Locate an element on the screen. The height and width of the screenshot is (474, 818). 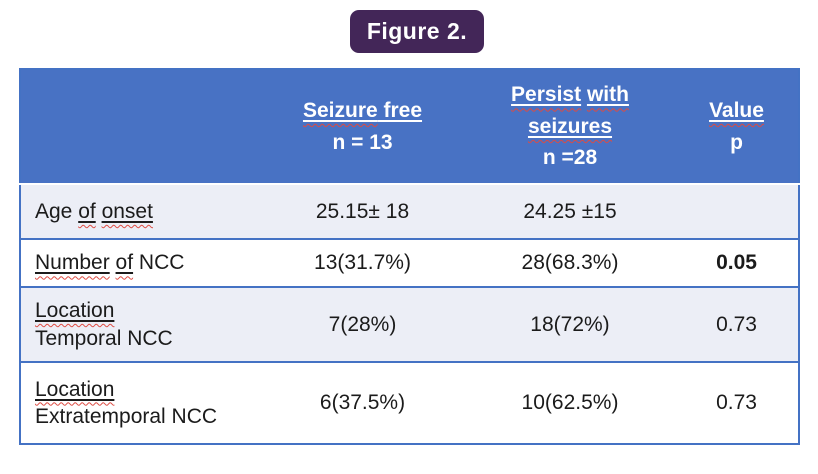
header-cell-p-value: Value p is located at coordinates (737, 127).